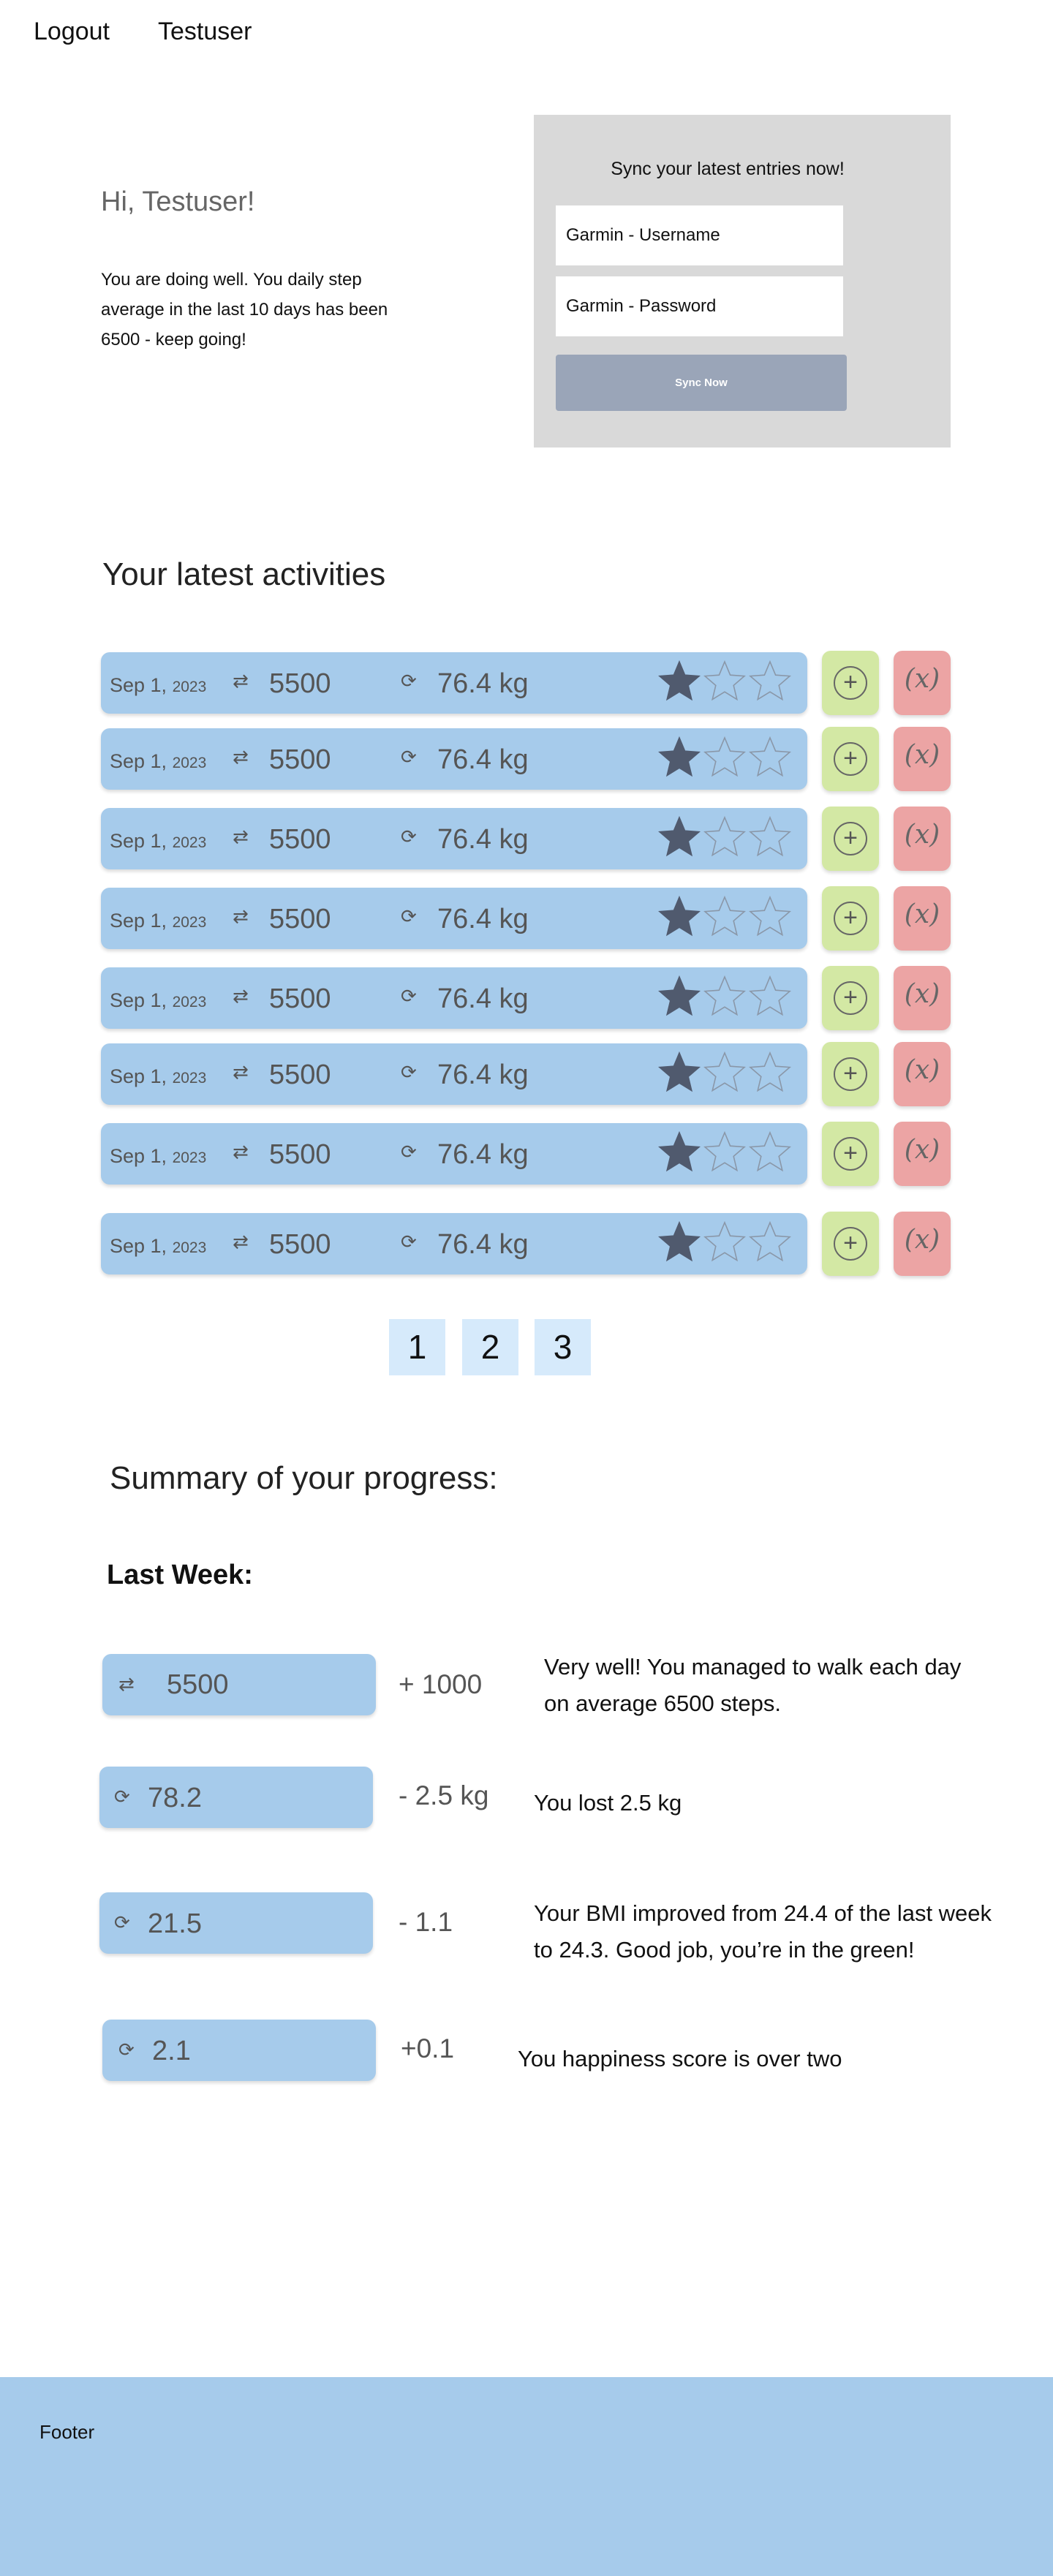 This screenshot has width=1053, height=2576. Describe the element at coordinates (426, 1922) in the screenshot. I see `summary-bmi-delta: - 1.1` at that location.